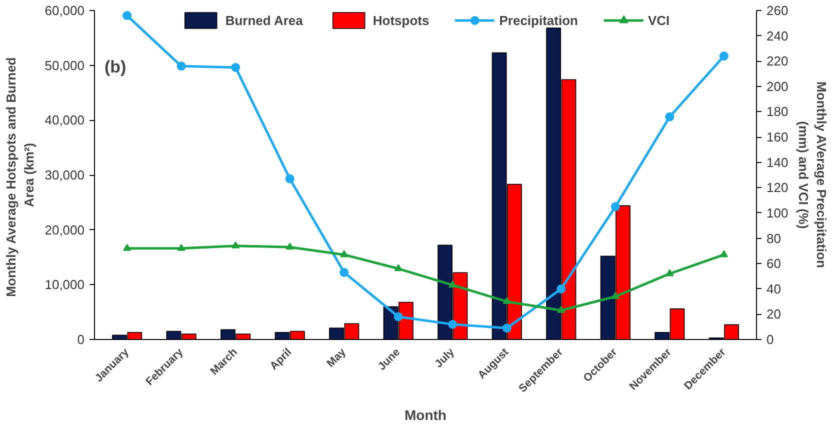  What do you see at coordinates (64, 10) in the screenshot?
I see `y-tick-label: 60,000` at bounding box center [64, 10].